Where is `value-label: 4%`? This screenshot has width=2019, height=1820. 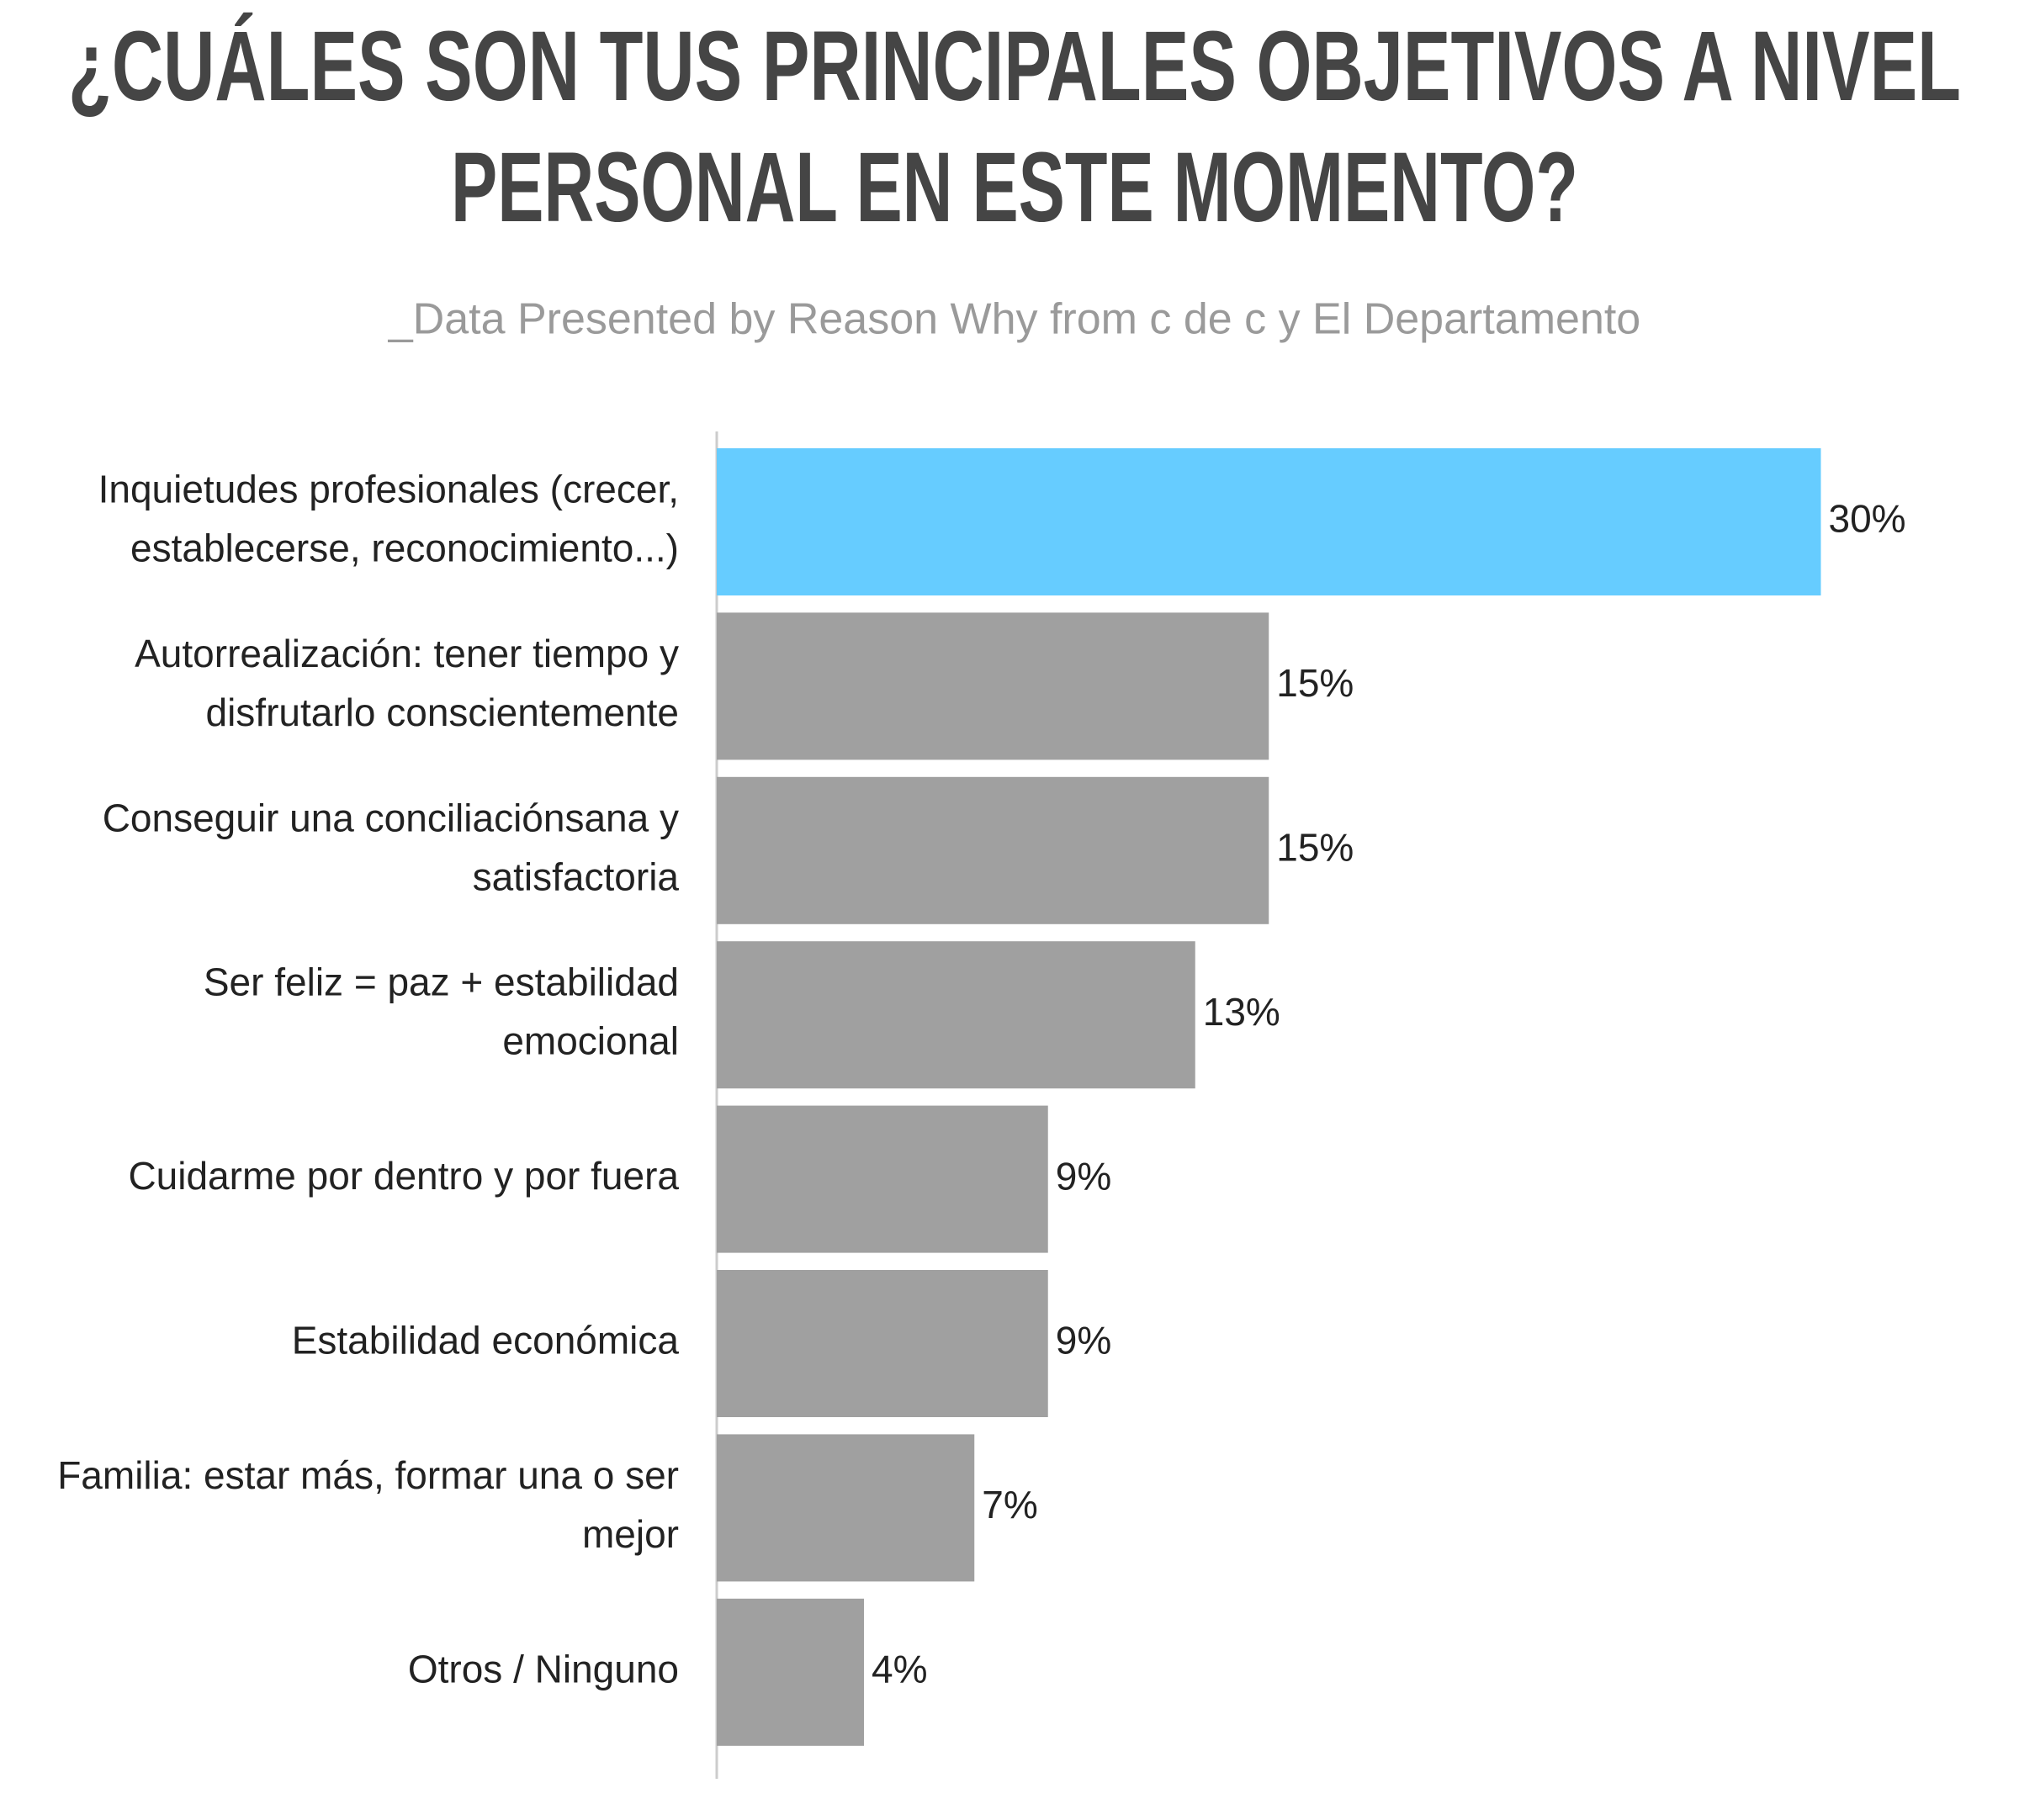
value-label: 4% is located at coordinates (900, 1668).